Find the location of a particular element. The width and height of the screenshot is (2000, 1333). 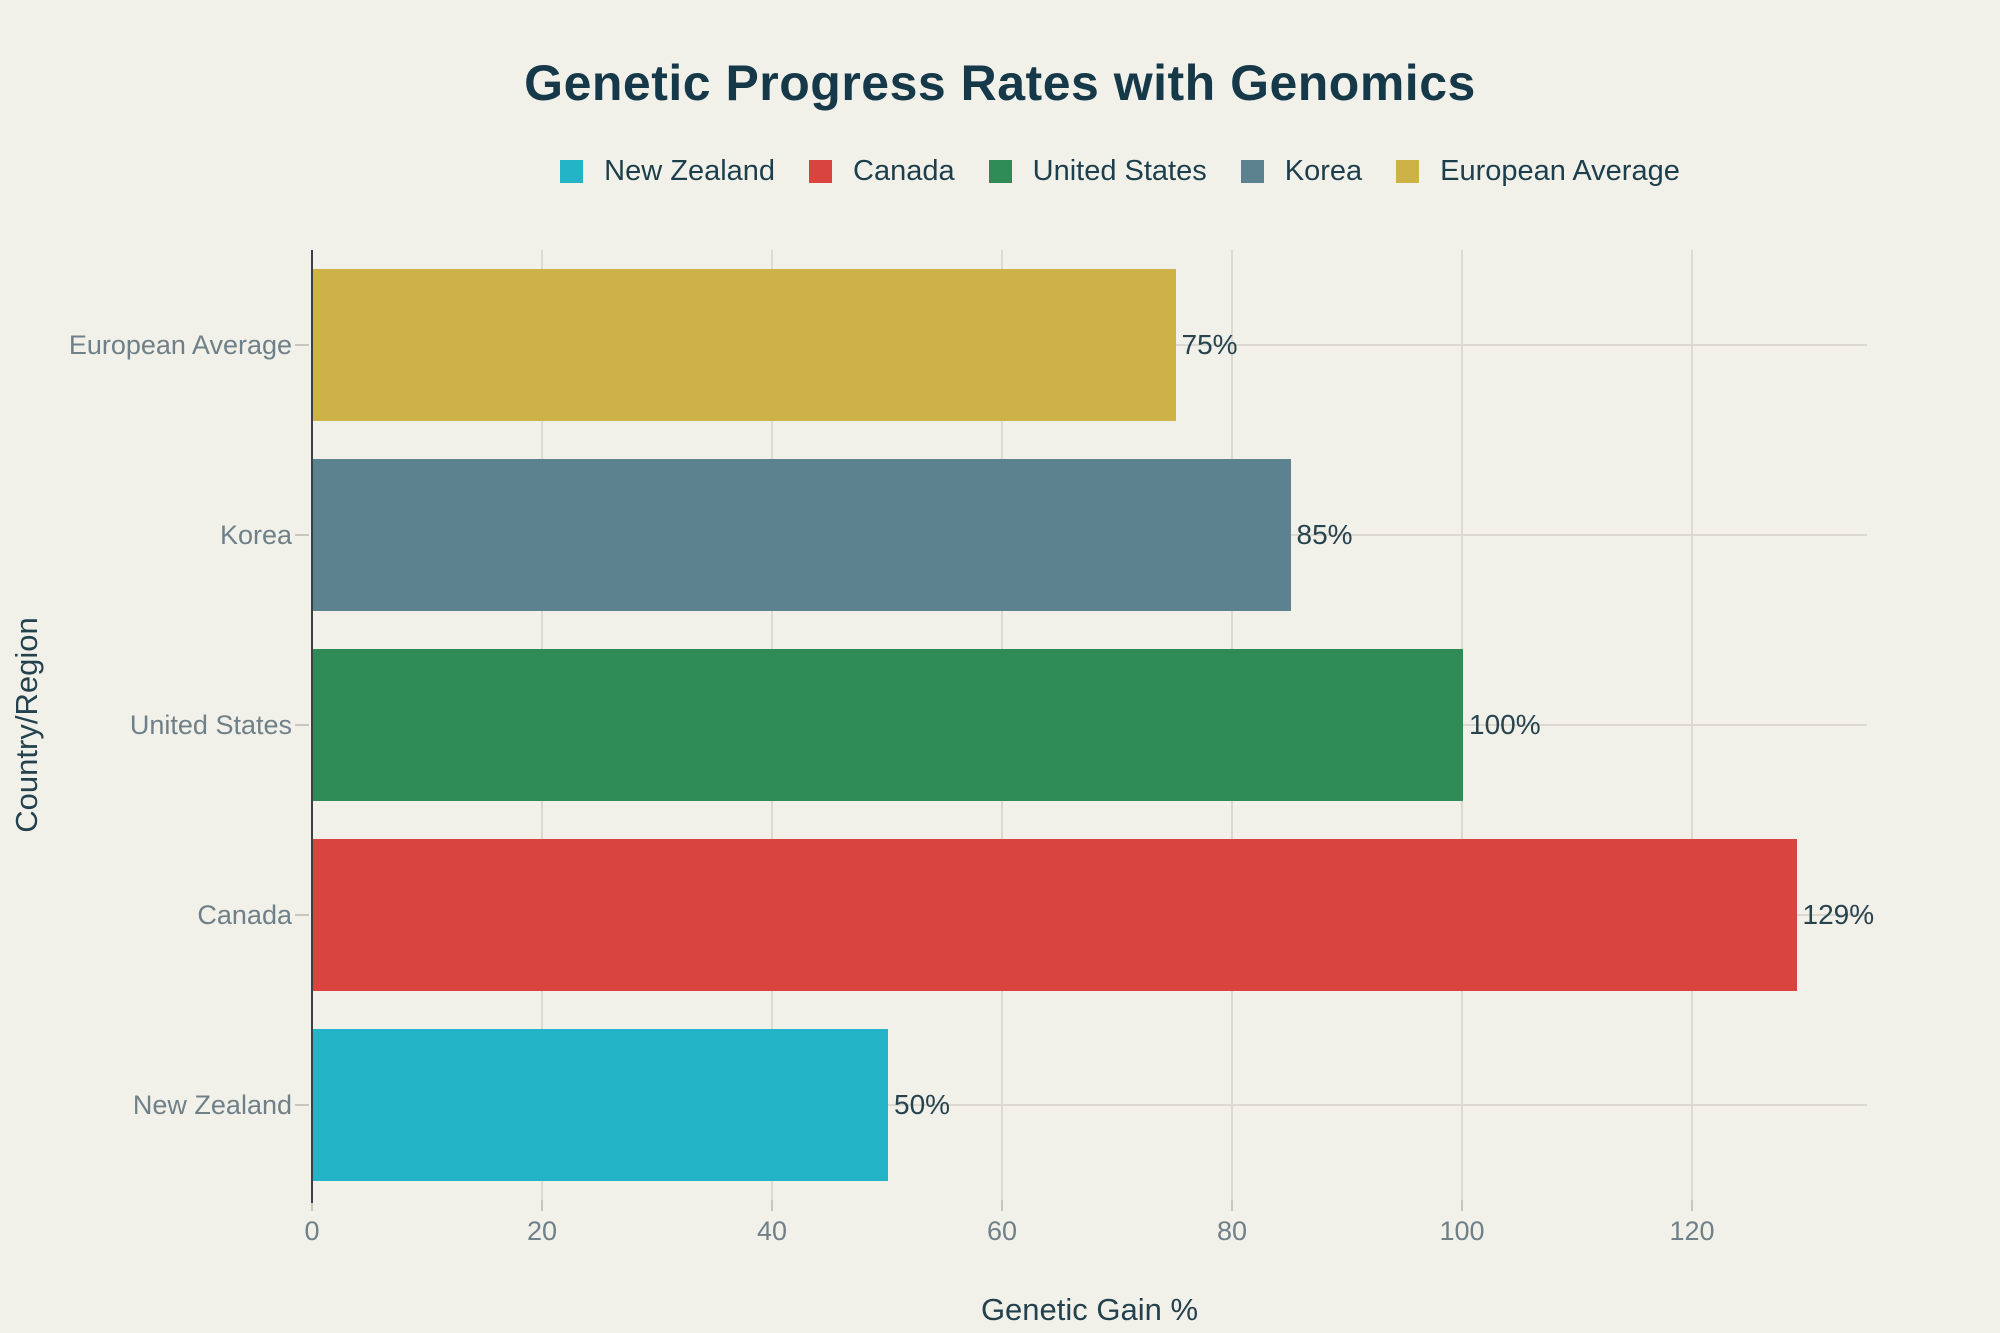

legend-item-canada: Canada is located at coordinates (882, 171).